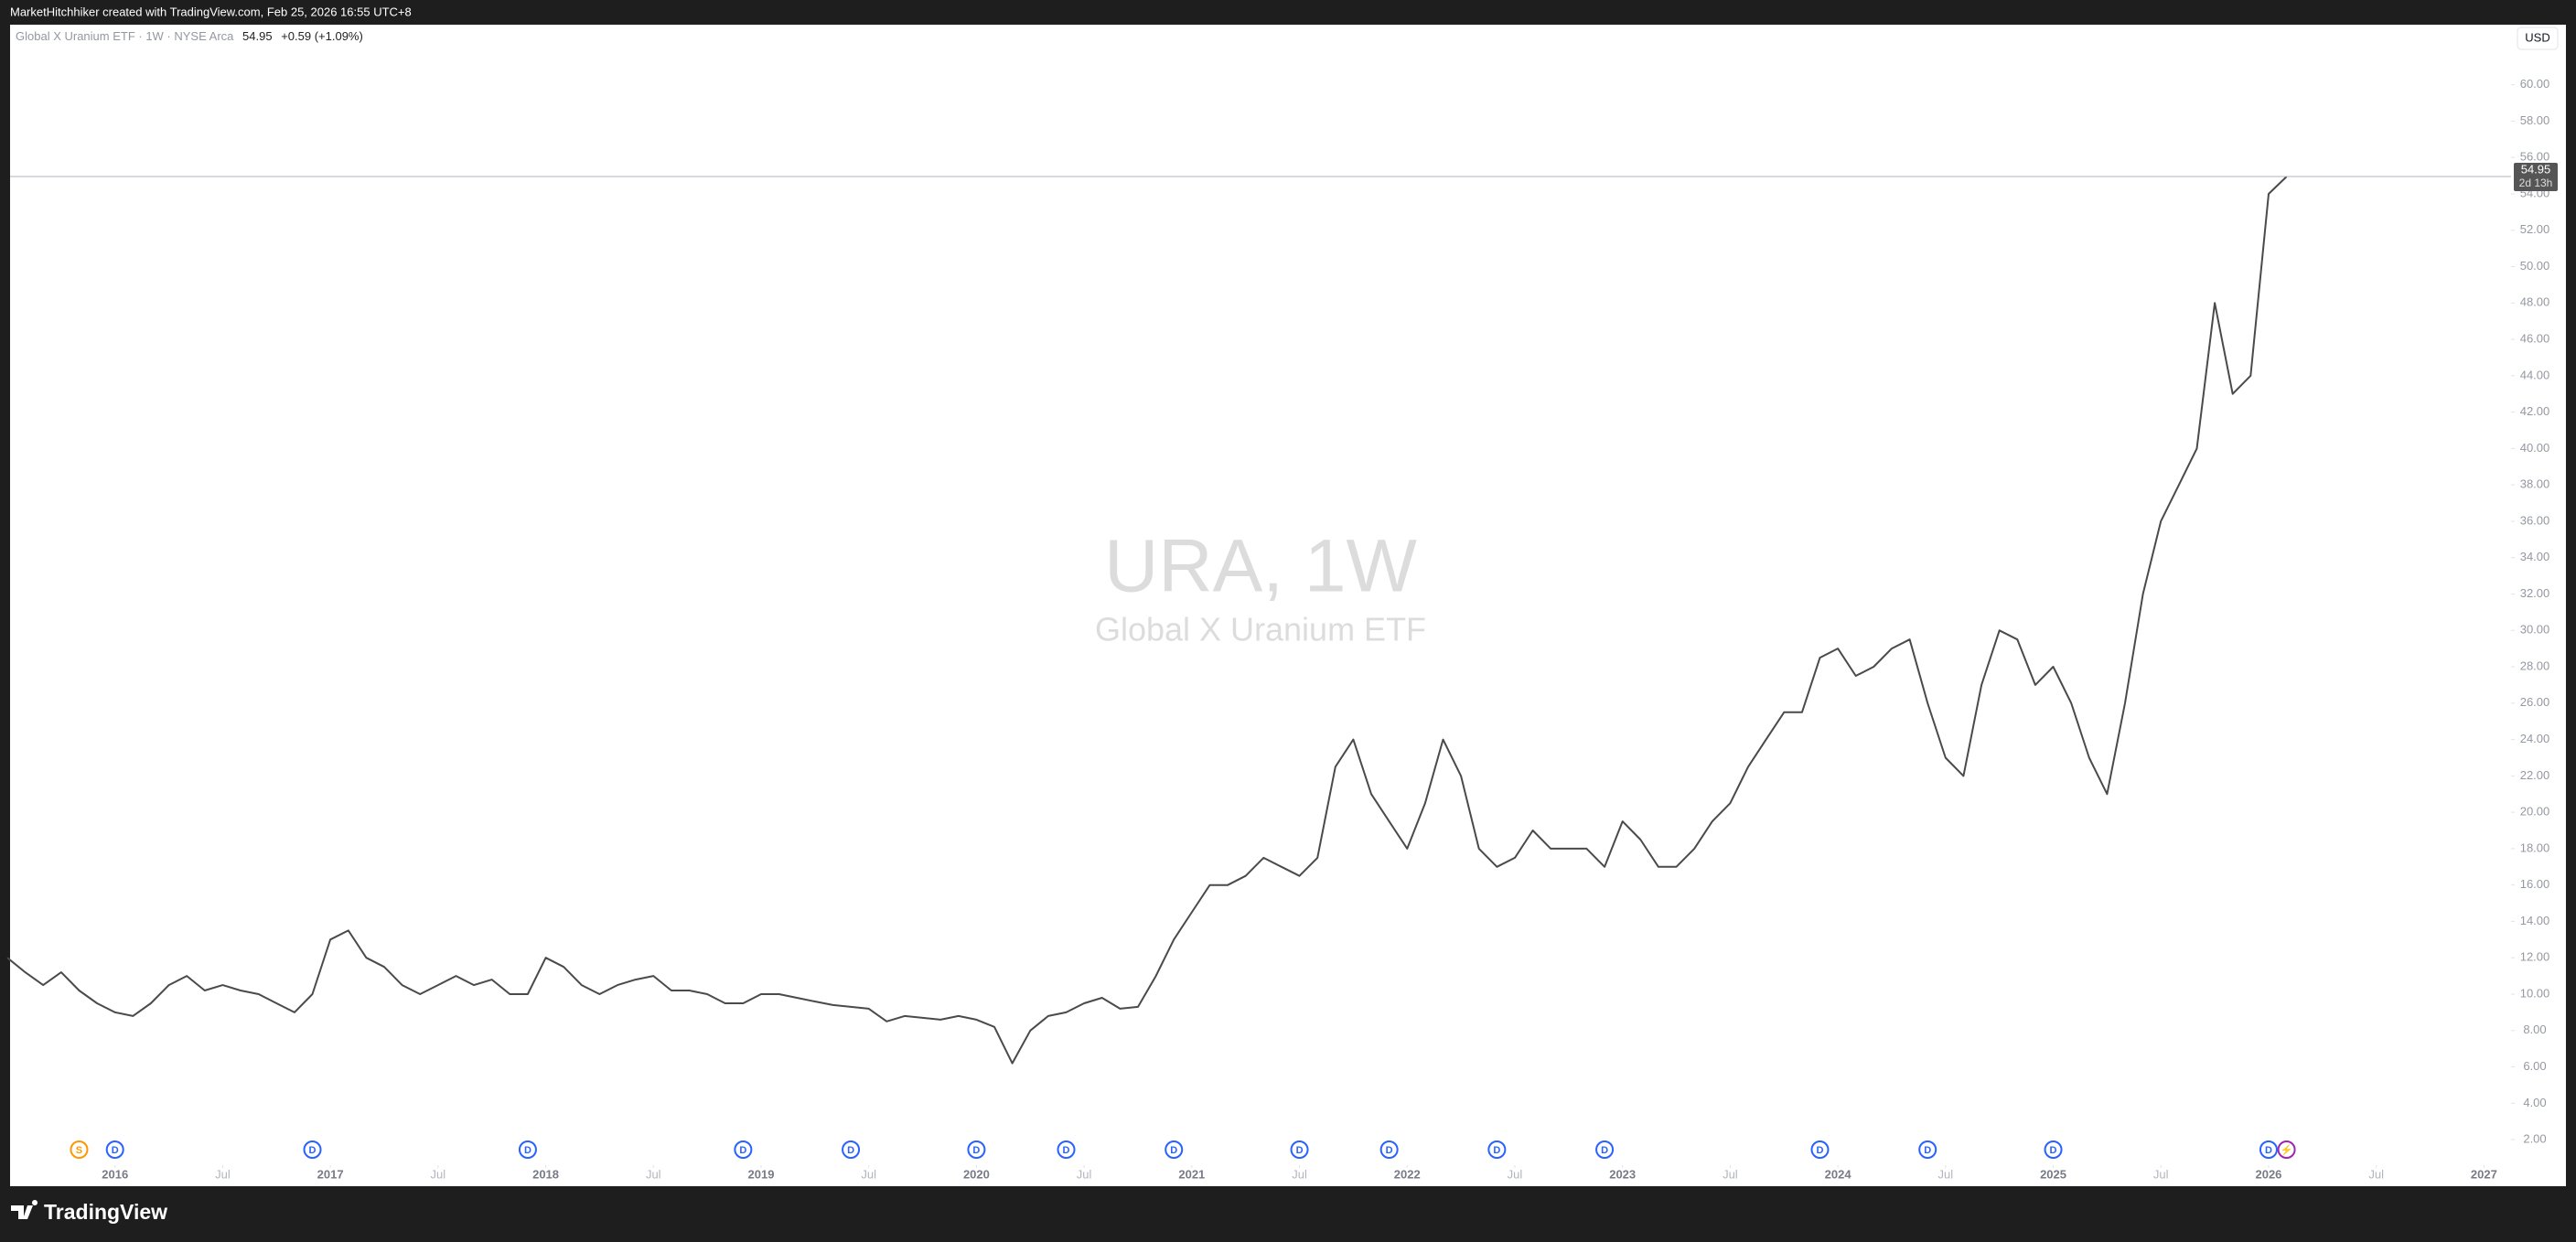  Describe the element at coordinates (2535, 484) in the screenshot. I see `y-tick-label: 38.00` at that location.